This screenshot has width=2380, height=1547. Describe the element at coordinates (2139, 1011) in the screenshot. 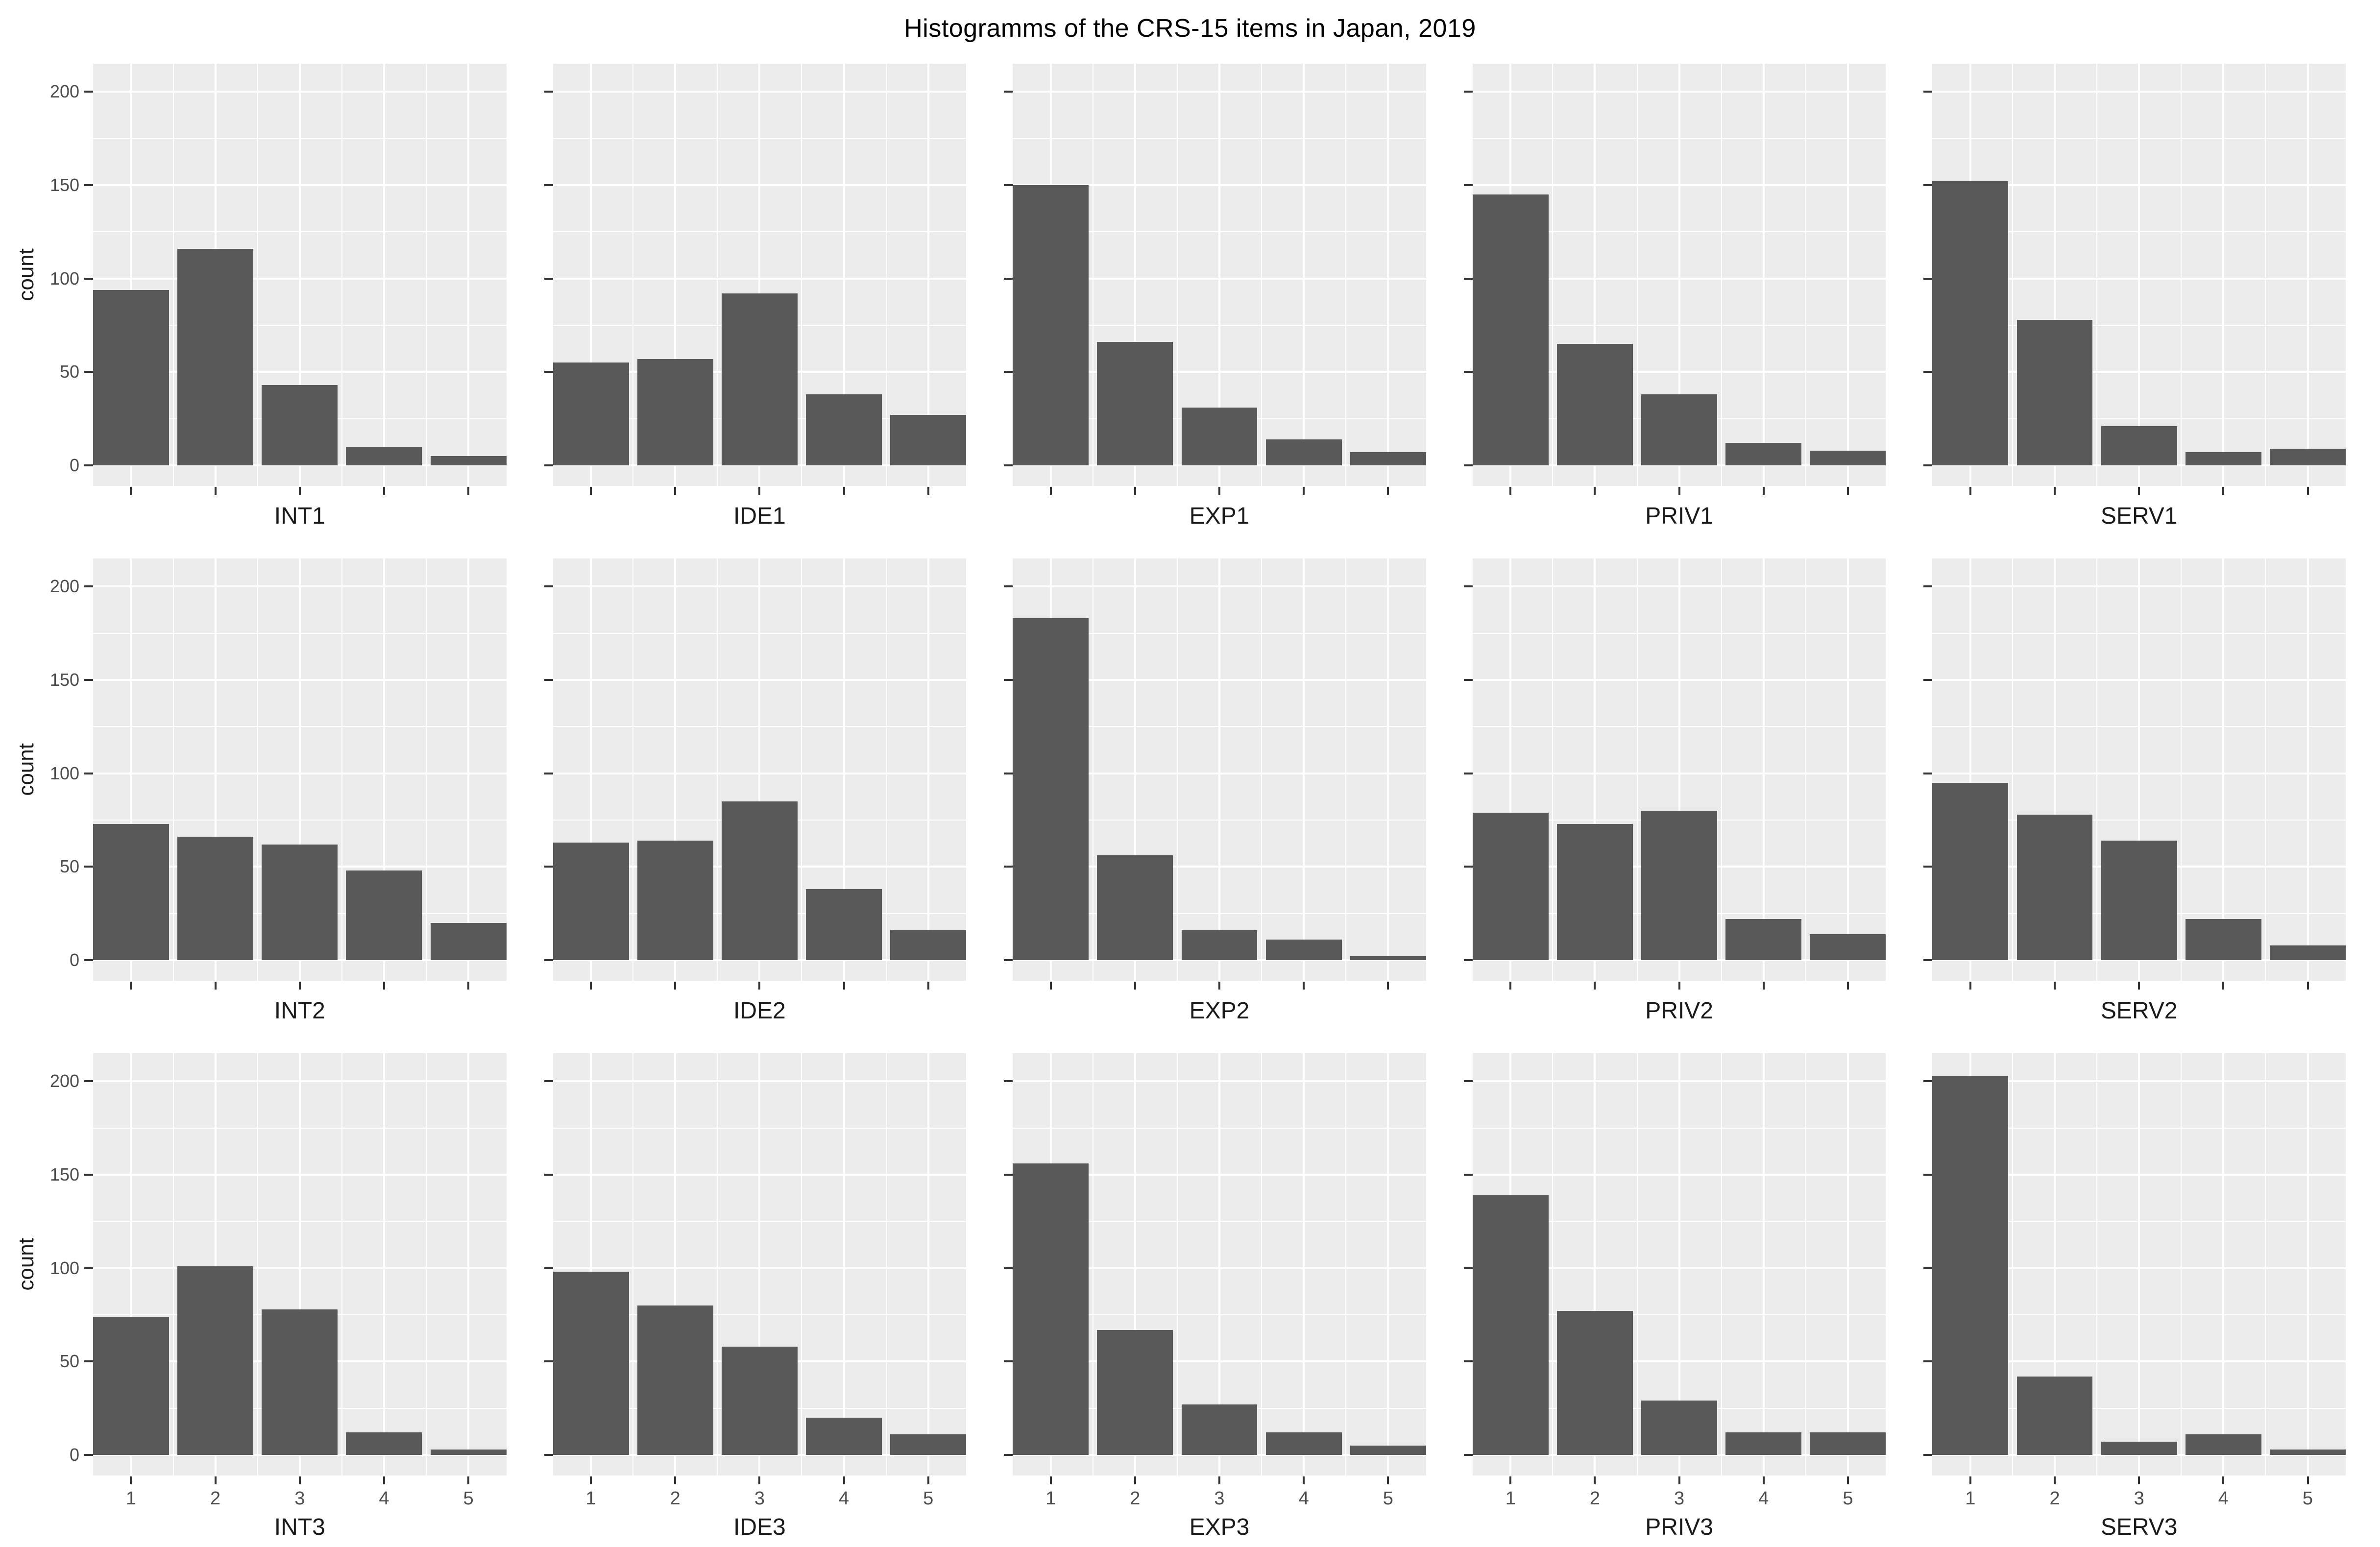

I see `facet-label: SERV2` at that location.